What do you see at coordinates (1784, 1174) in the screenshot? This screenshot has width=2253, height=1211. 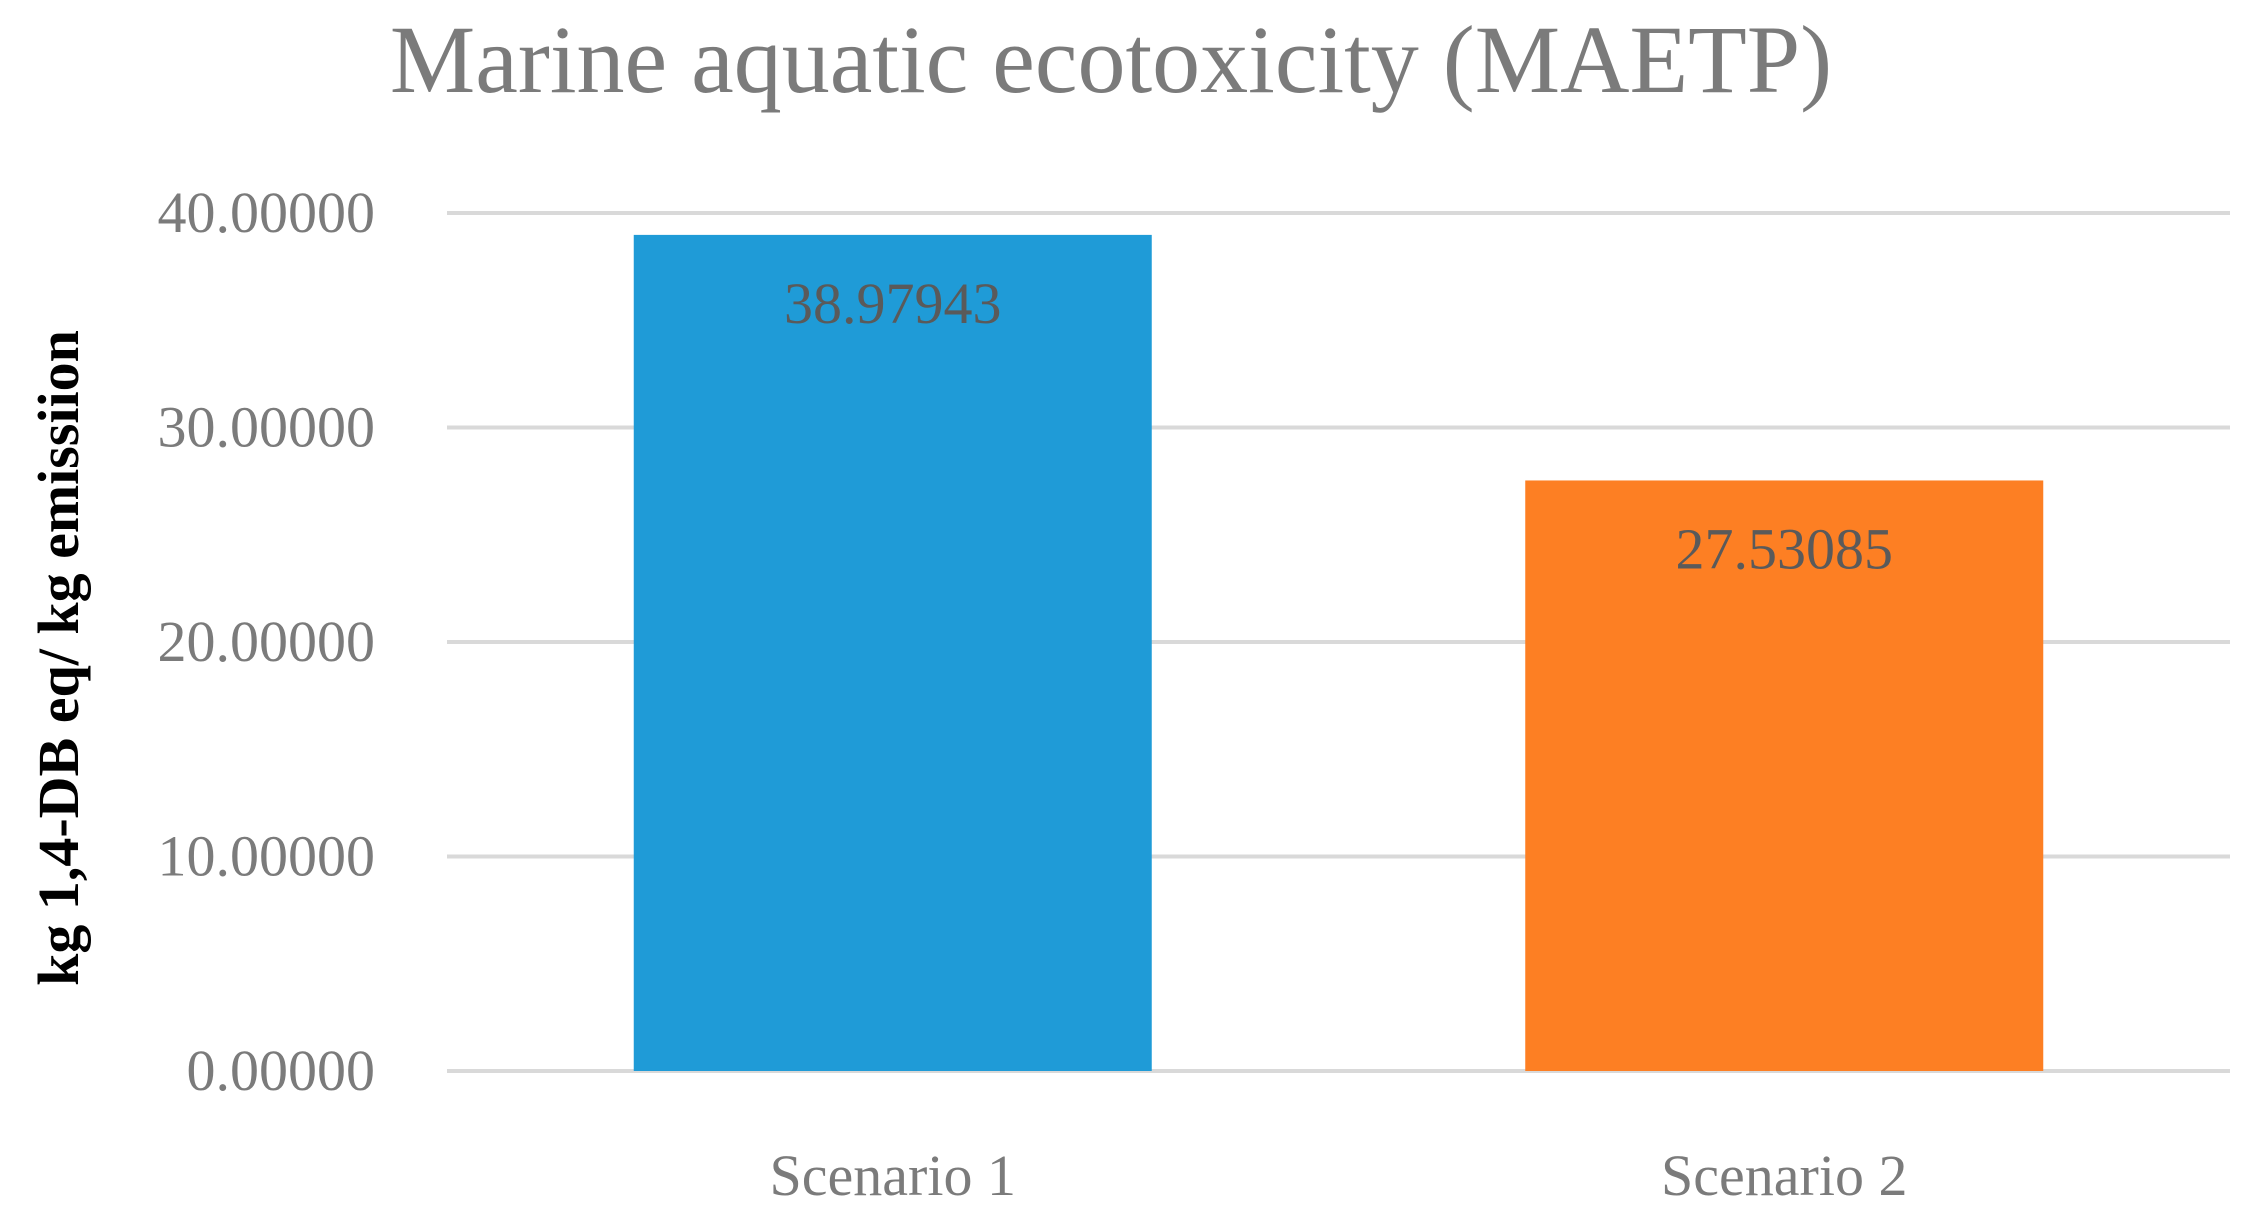 I see `x-tick-label: Scenario 2` at bounding box center [1784, 1174].